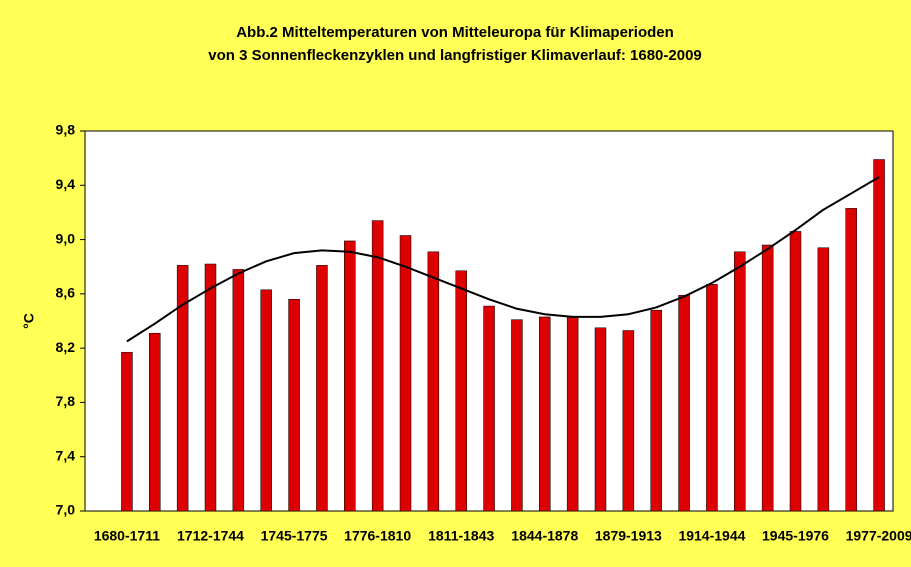  I want to click on x-tick-label: 1680-1711, so click(127, 536).